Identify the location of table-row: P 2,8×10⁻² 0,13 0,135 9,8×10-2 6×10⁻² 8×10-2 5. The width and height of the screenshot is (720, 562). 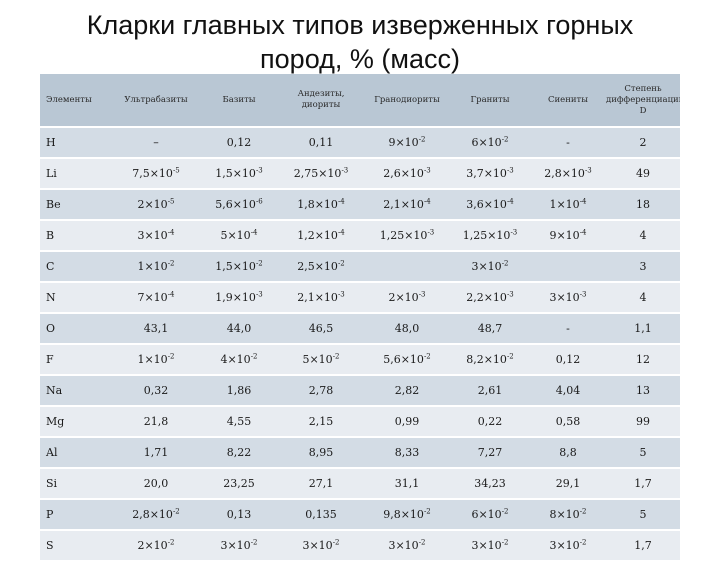
(360, 515).